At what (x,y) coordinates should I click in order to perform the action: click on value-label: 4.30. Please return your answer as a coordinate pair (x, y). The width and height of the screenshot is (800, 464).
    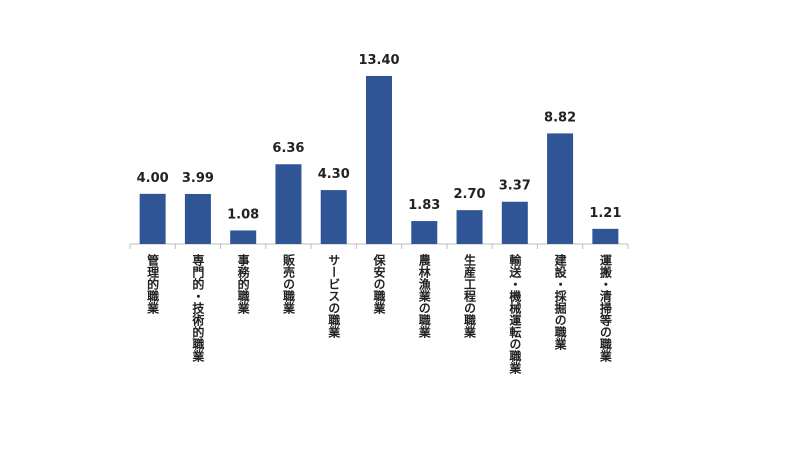
    Looking at the image, I should click on (334, 174).